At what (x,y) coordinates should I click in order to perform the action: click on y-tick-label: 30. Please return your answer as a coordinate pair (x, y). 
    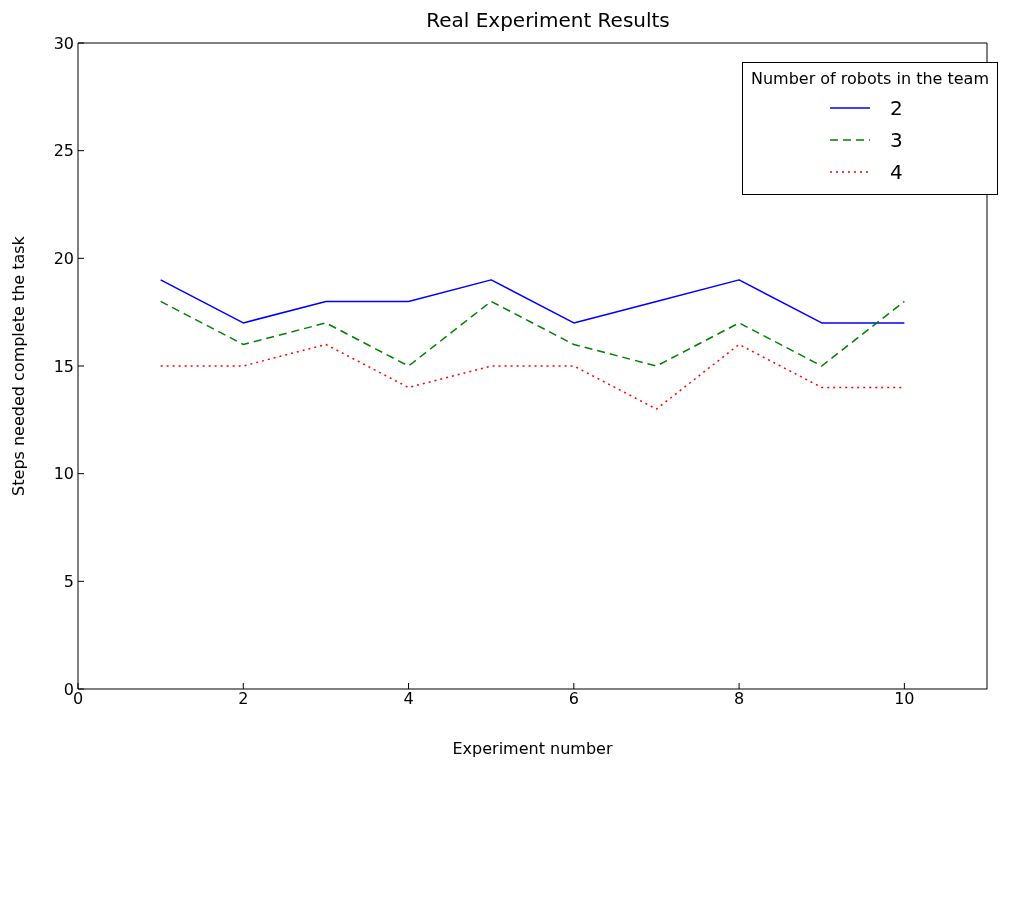
    Looking at the image, I should click on (63, 43).